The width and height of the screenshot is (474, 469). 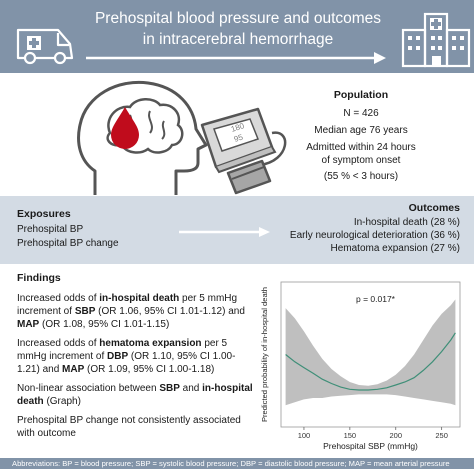 I want to click on title-line-2: in intracerebral hemorrhage, so click(x=238, y=39).